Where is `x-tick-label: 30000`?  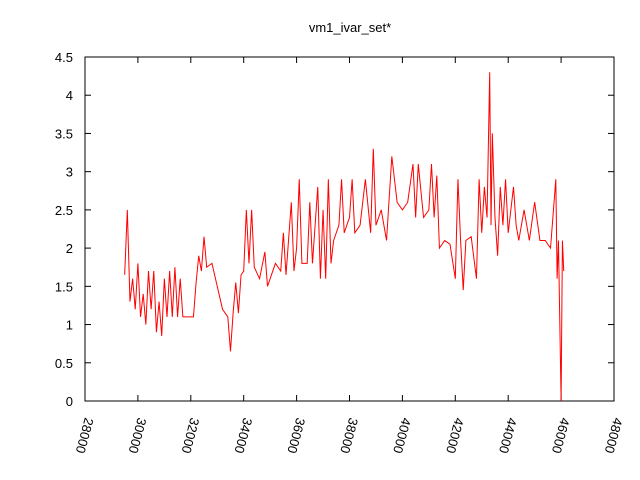
x-tick-label: 30000 is located at coordinates (138, 435).